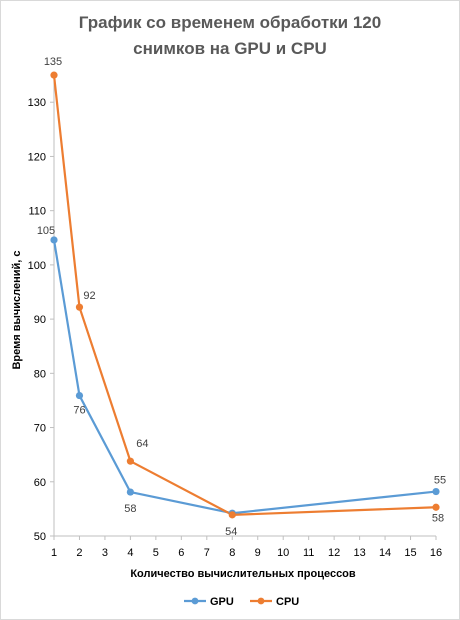  What do you see at coordinates (40, 320) in the screenshot?
I see `y-tick-label: 90` at bounding box center [40, 320].